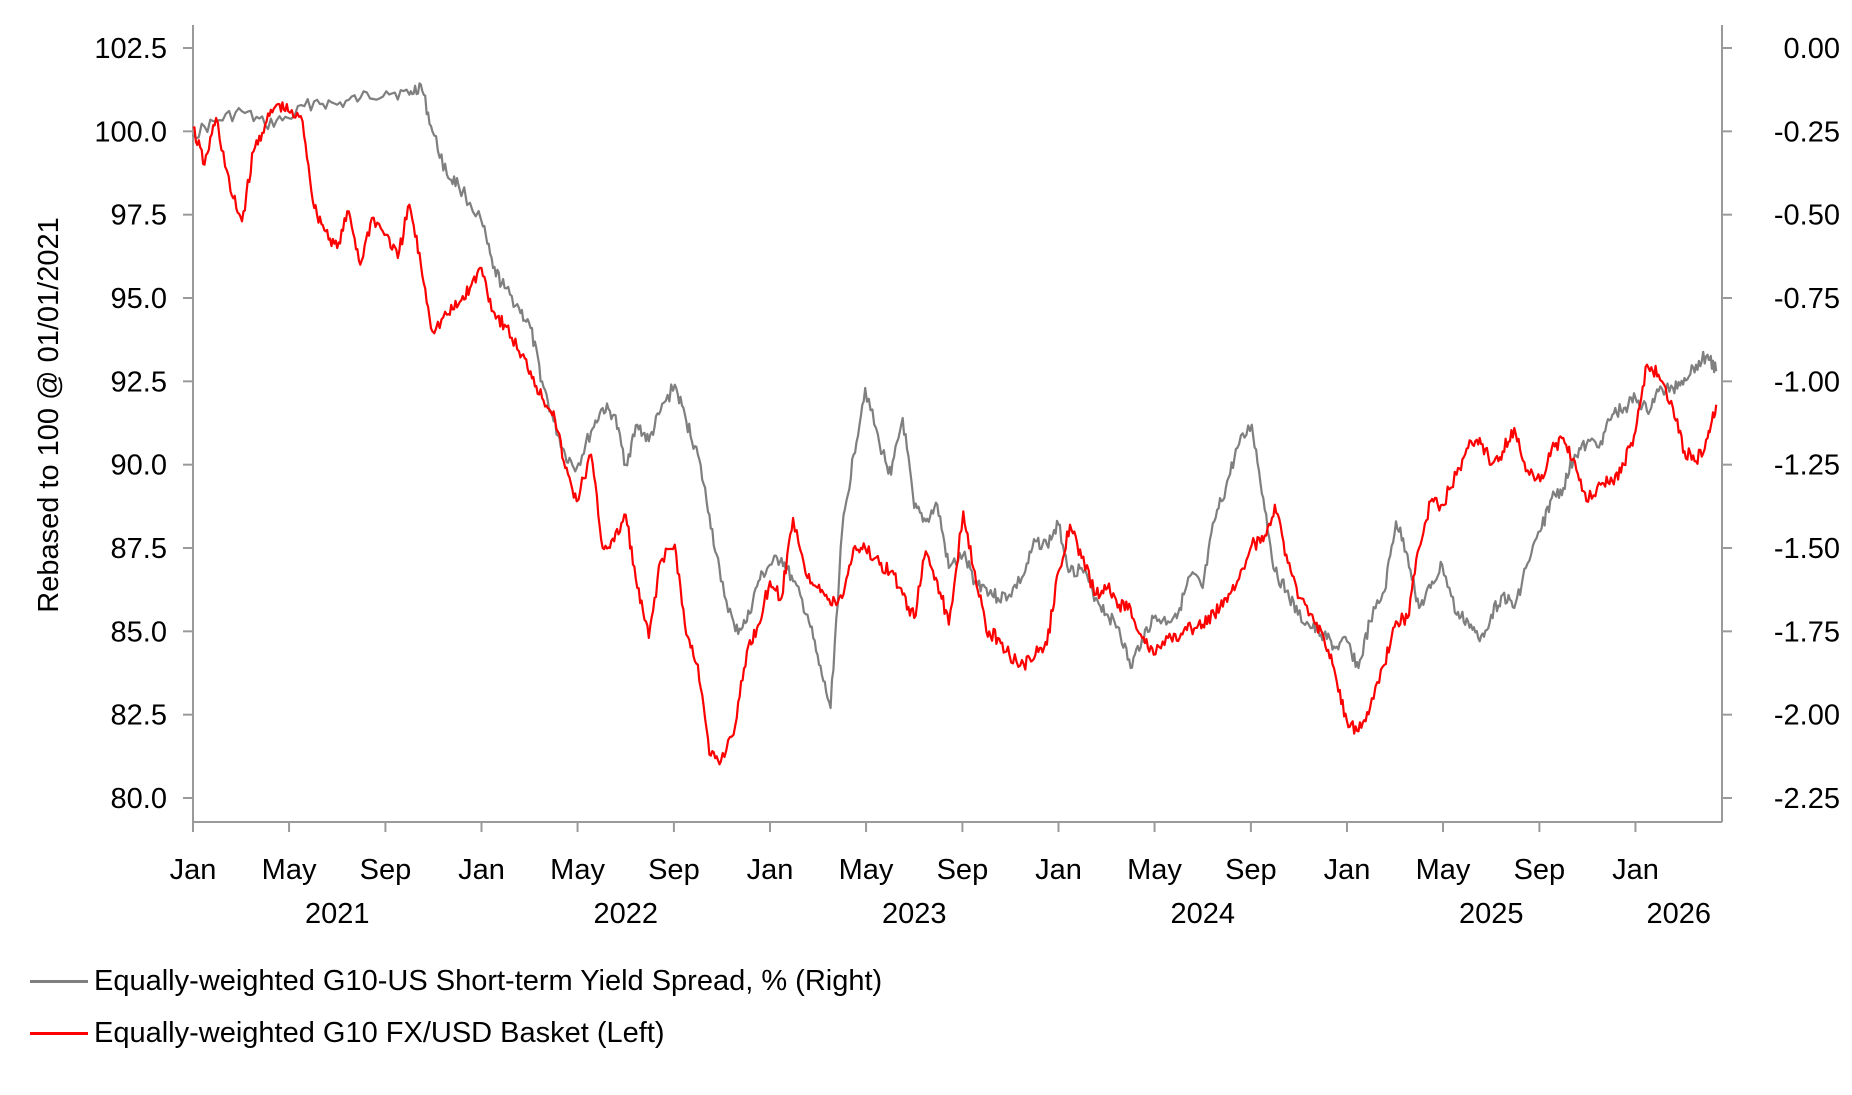  What do you see at coordinates (625, 914) in the screenshot?
I see `x-year-label: 2022` at bounding box center [625, 914].